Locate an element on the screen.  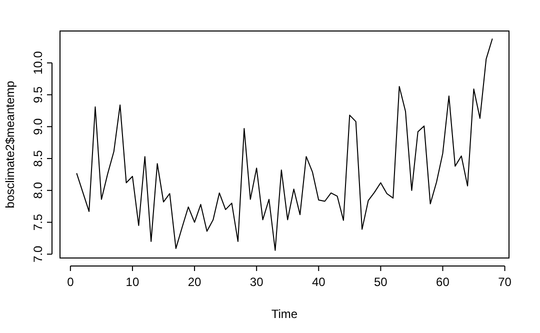
x-tick-label: 60 is located at coordinates (443, 282).